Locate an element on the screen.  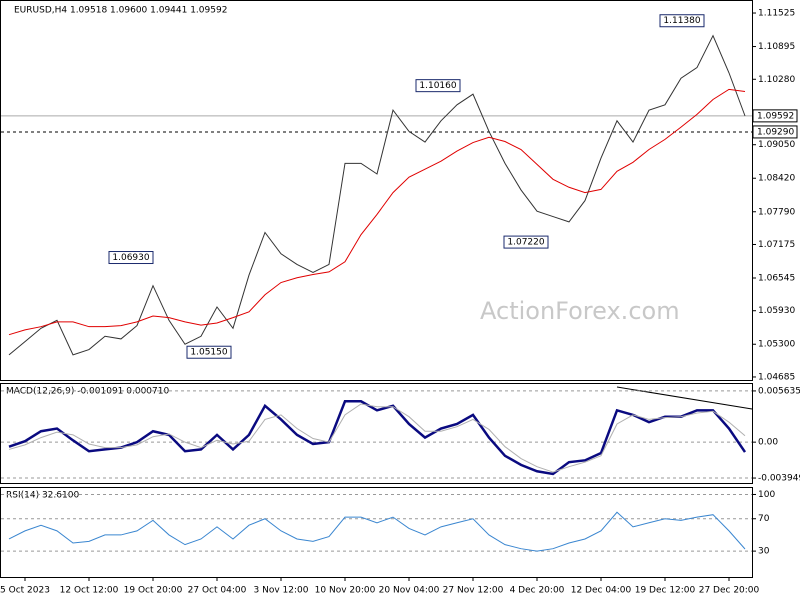
y-tick-label: 1.07790 is located at coordinates (776, 212).